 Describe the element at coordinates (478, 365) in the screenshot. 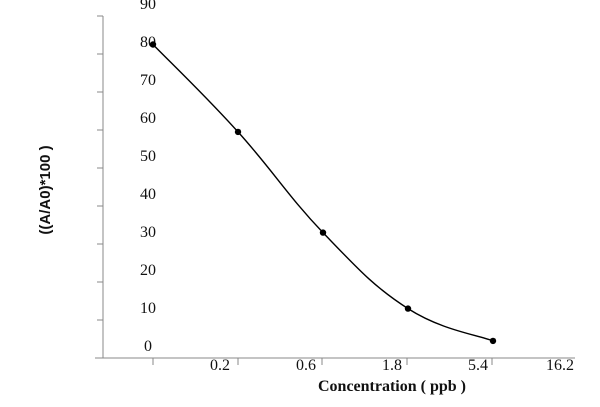

I see `x-tick-label: 5.4` at that location.